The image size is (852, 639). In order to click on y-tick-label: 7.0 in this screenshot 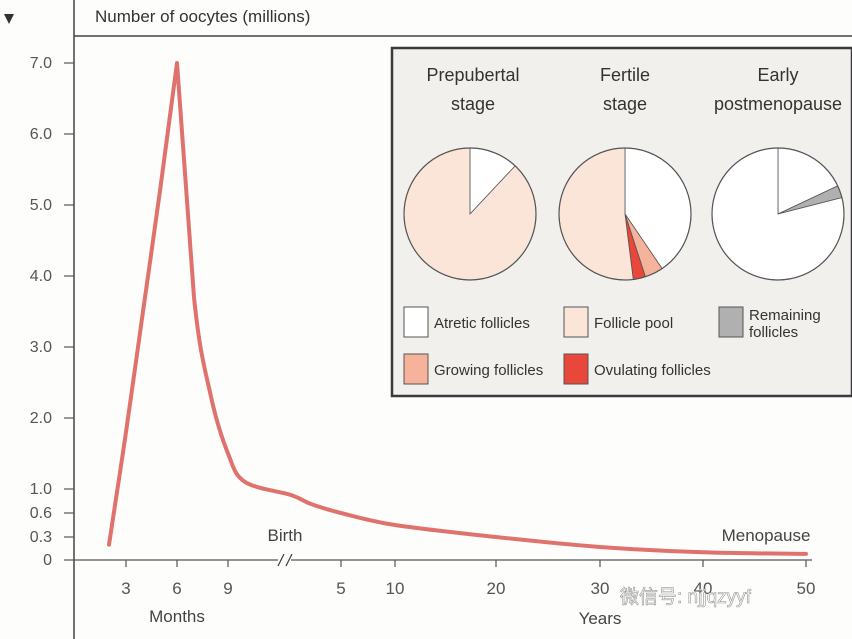, I will do `click(41, 63)`.